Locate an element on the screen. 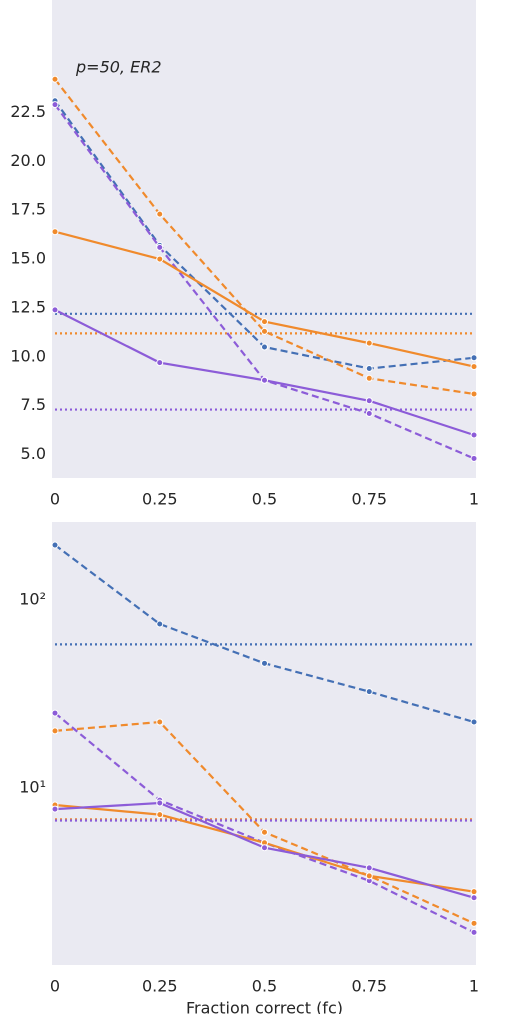 The image size is (510, 1014). y-tick-label: 7.5 is located at coordinates (33, 404).